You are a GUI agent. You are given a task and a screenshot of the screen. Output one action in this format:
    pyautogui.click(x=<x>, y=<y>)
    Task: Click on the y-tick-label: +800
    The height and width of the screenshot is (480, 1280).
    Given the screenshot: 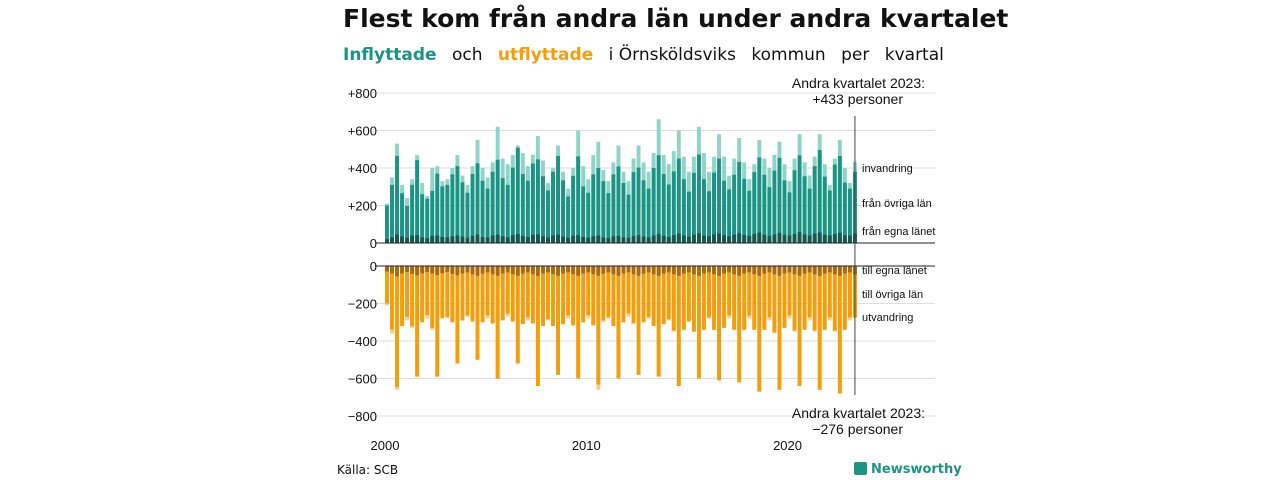 What is the action you would take?
    pyautogui.click(x=362, y=93)
    